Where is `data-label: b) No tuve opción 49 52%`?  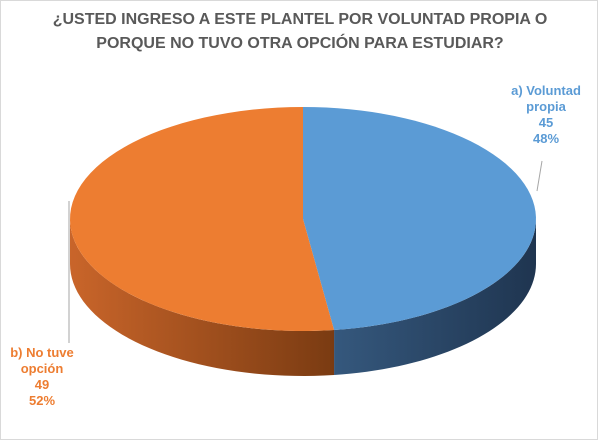 data-label: b) No tuve opción 49 52% is located at coordinates (42, 377).